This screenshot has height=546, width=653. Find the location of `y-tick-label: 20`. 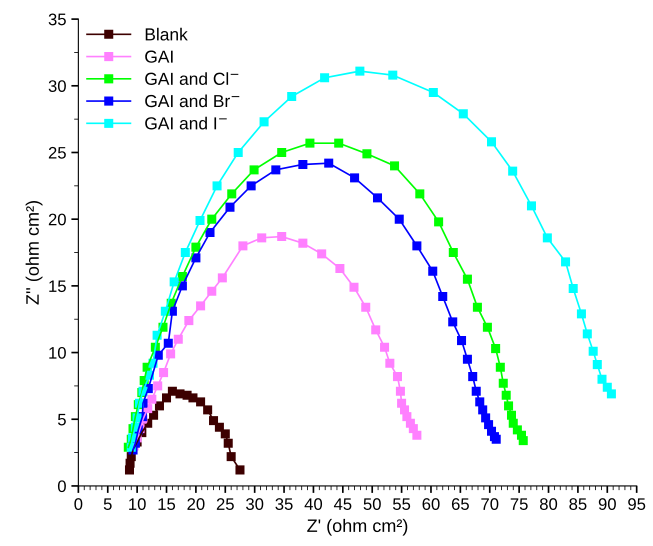

y-tick-label: 20 is located at coordinates (57, 220).